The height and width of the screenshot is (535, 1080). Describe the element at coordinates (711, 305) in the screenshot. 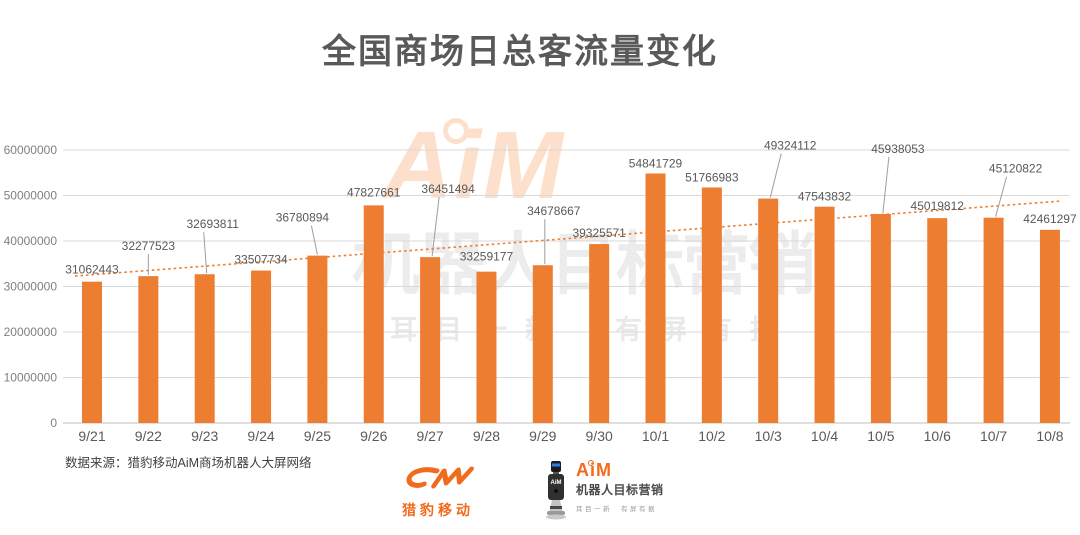

I see `bar-10/2` at that location.